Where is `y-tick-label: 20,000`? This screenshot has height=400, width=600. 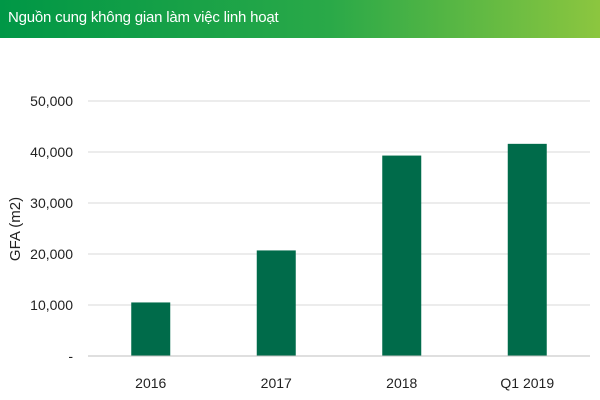 y-tick-label: 20,000 is located at coordinates (51, 254).